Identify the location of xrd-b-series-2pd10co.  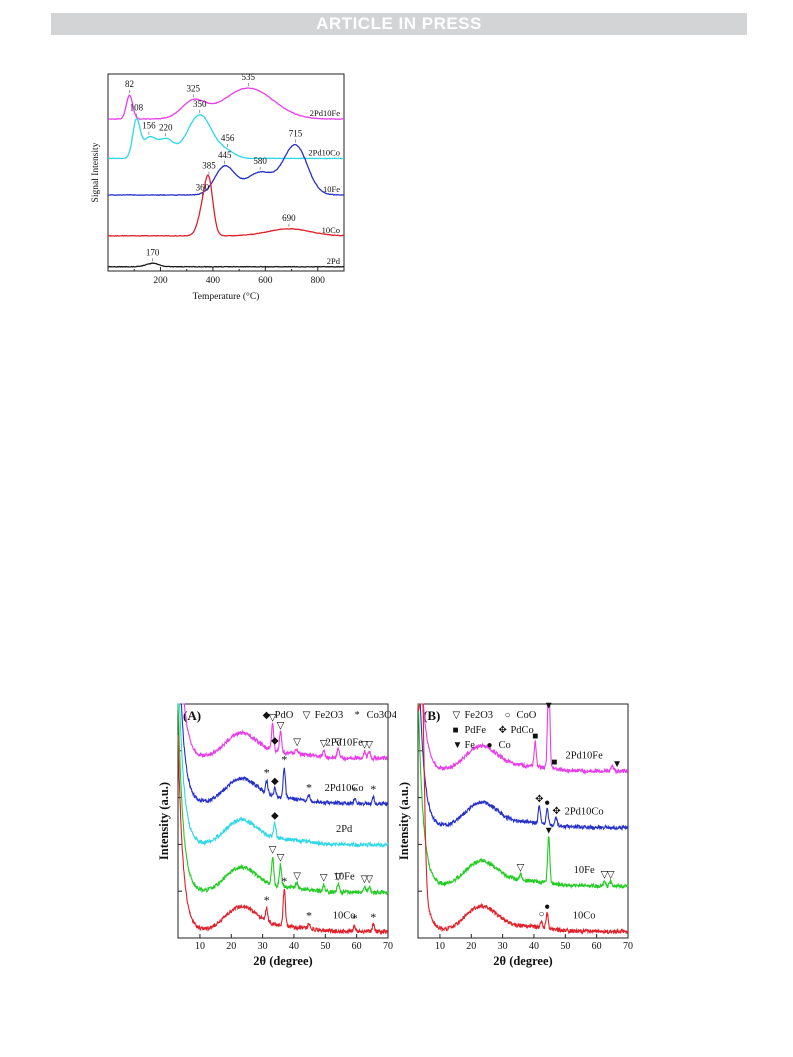
(523, 767).